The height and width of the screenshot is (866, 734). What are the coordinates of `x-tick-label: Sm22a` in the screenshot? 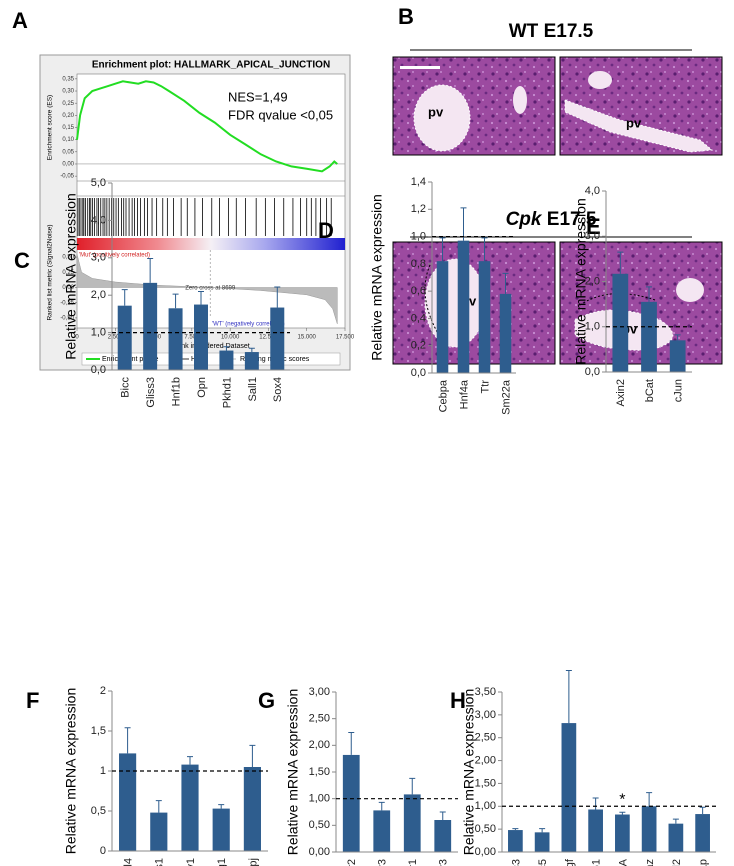 It's located at (506, 397).